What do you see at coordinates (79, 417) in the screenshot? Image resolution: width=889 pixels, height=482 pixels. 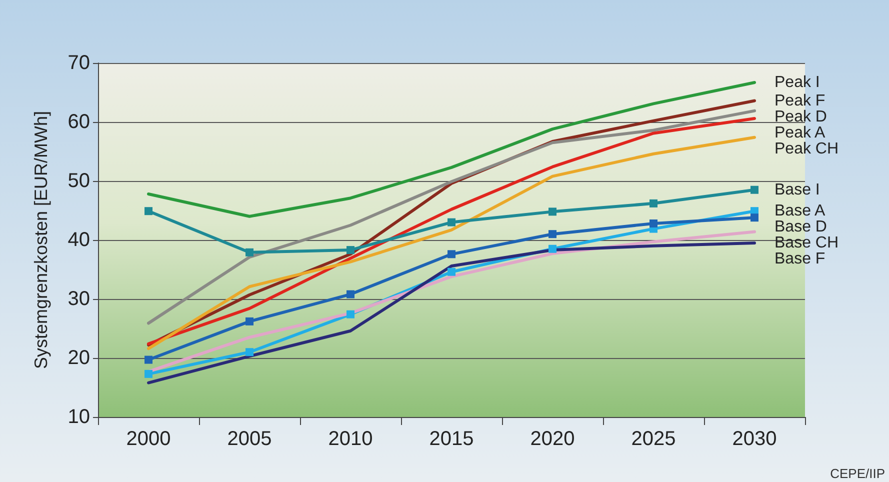 I see `y-tick-label: 10` at bounding box center [79, 417].